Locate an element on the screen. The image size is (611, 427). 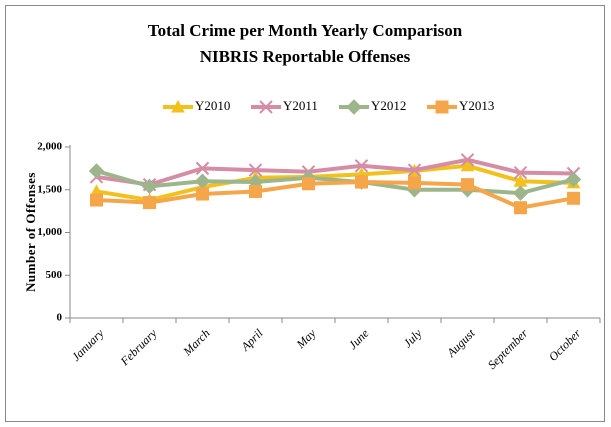
y-tick-label: 1,500 is located at coordinates (49, 189).